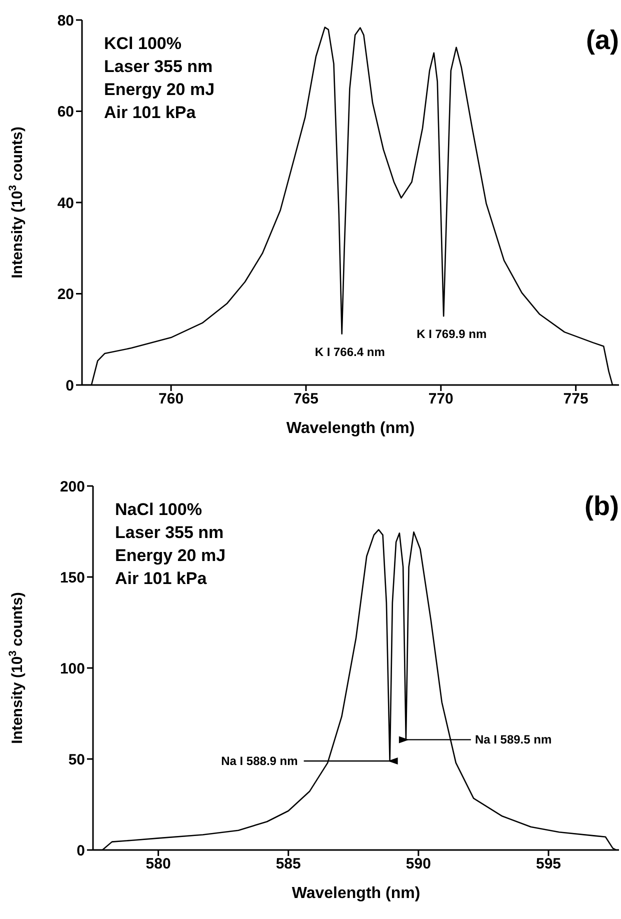  I want to click on y-tick-label: 200, so click(72, 487).